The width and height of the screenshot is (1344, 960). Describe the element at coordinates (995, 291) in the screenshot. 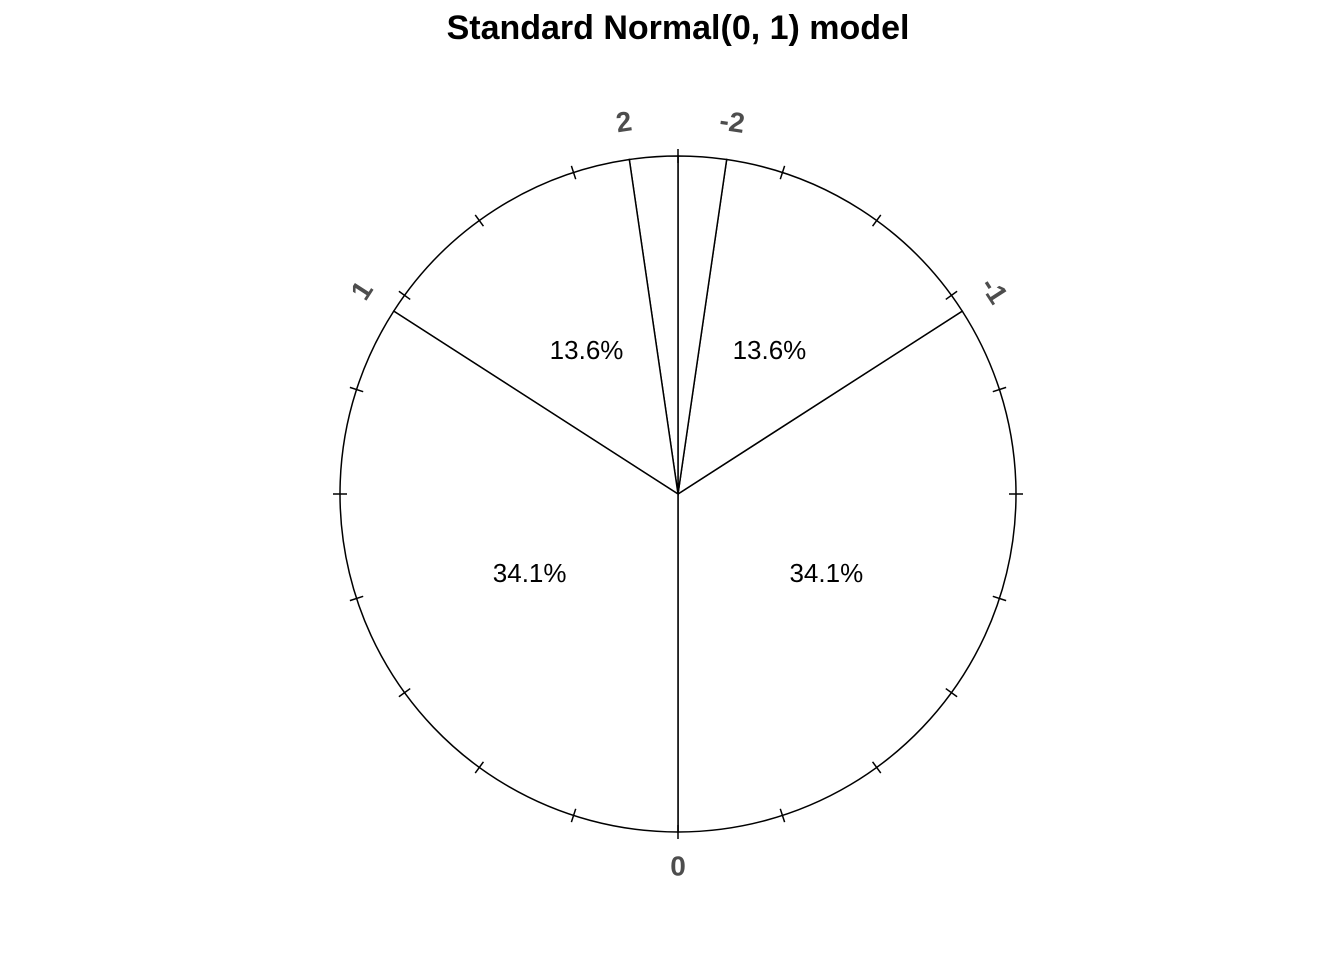

I see `boundary-label: -1` at that location.